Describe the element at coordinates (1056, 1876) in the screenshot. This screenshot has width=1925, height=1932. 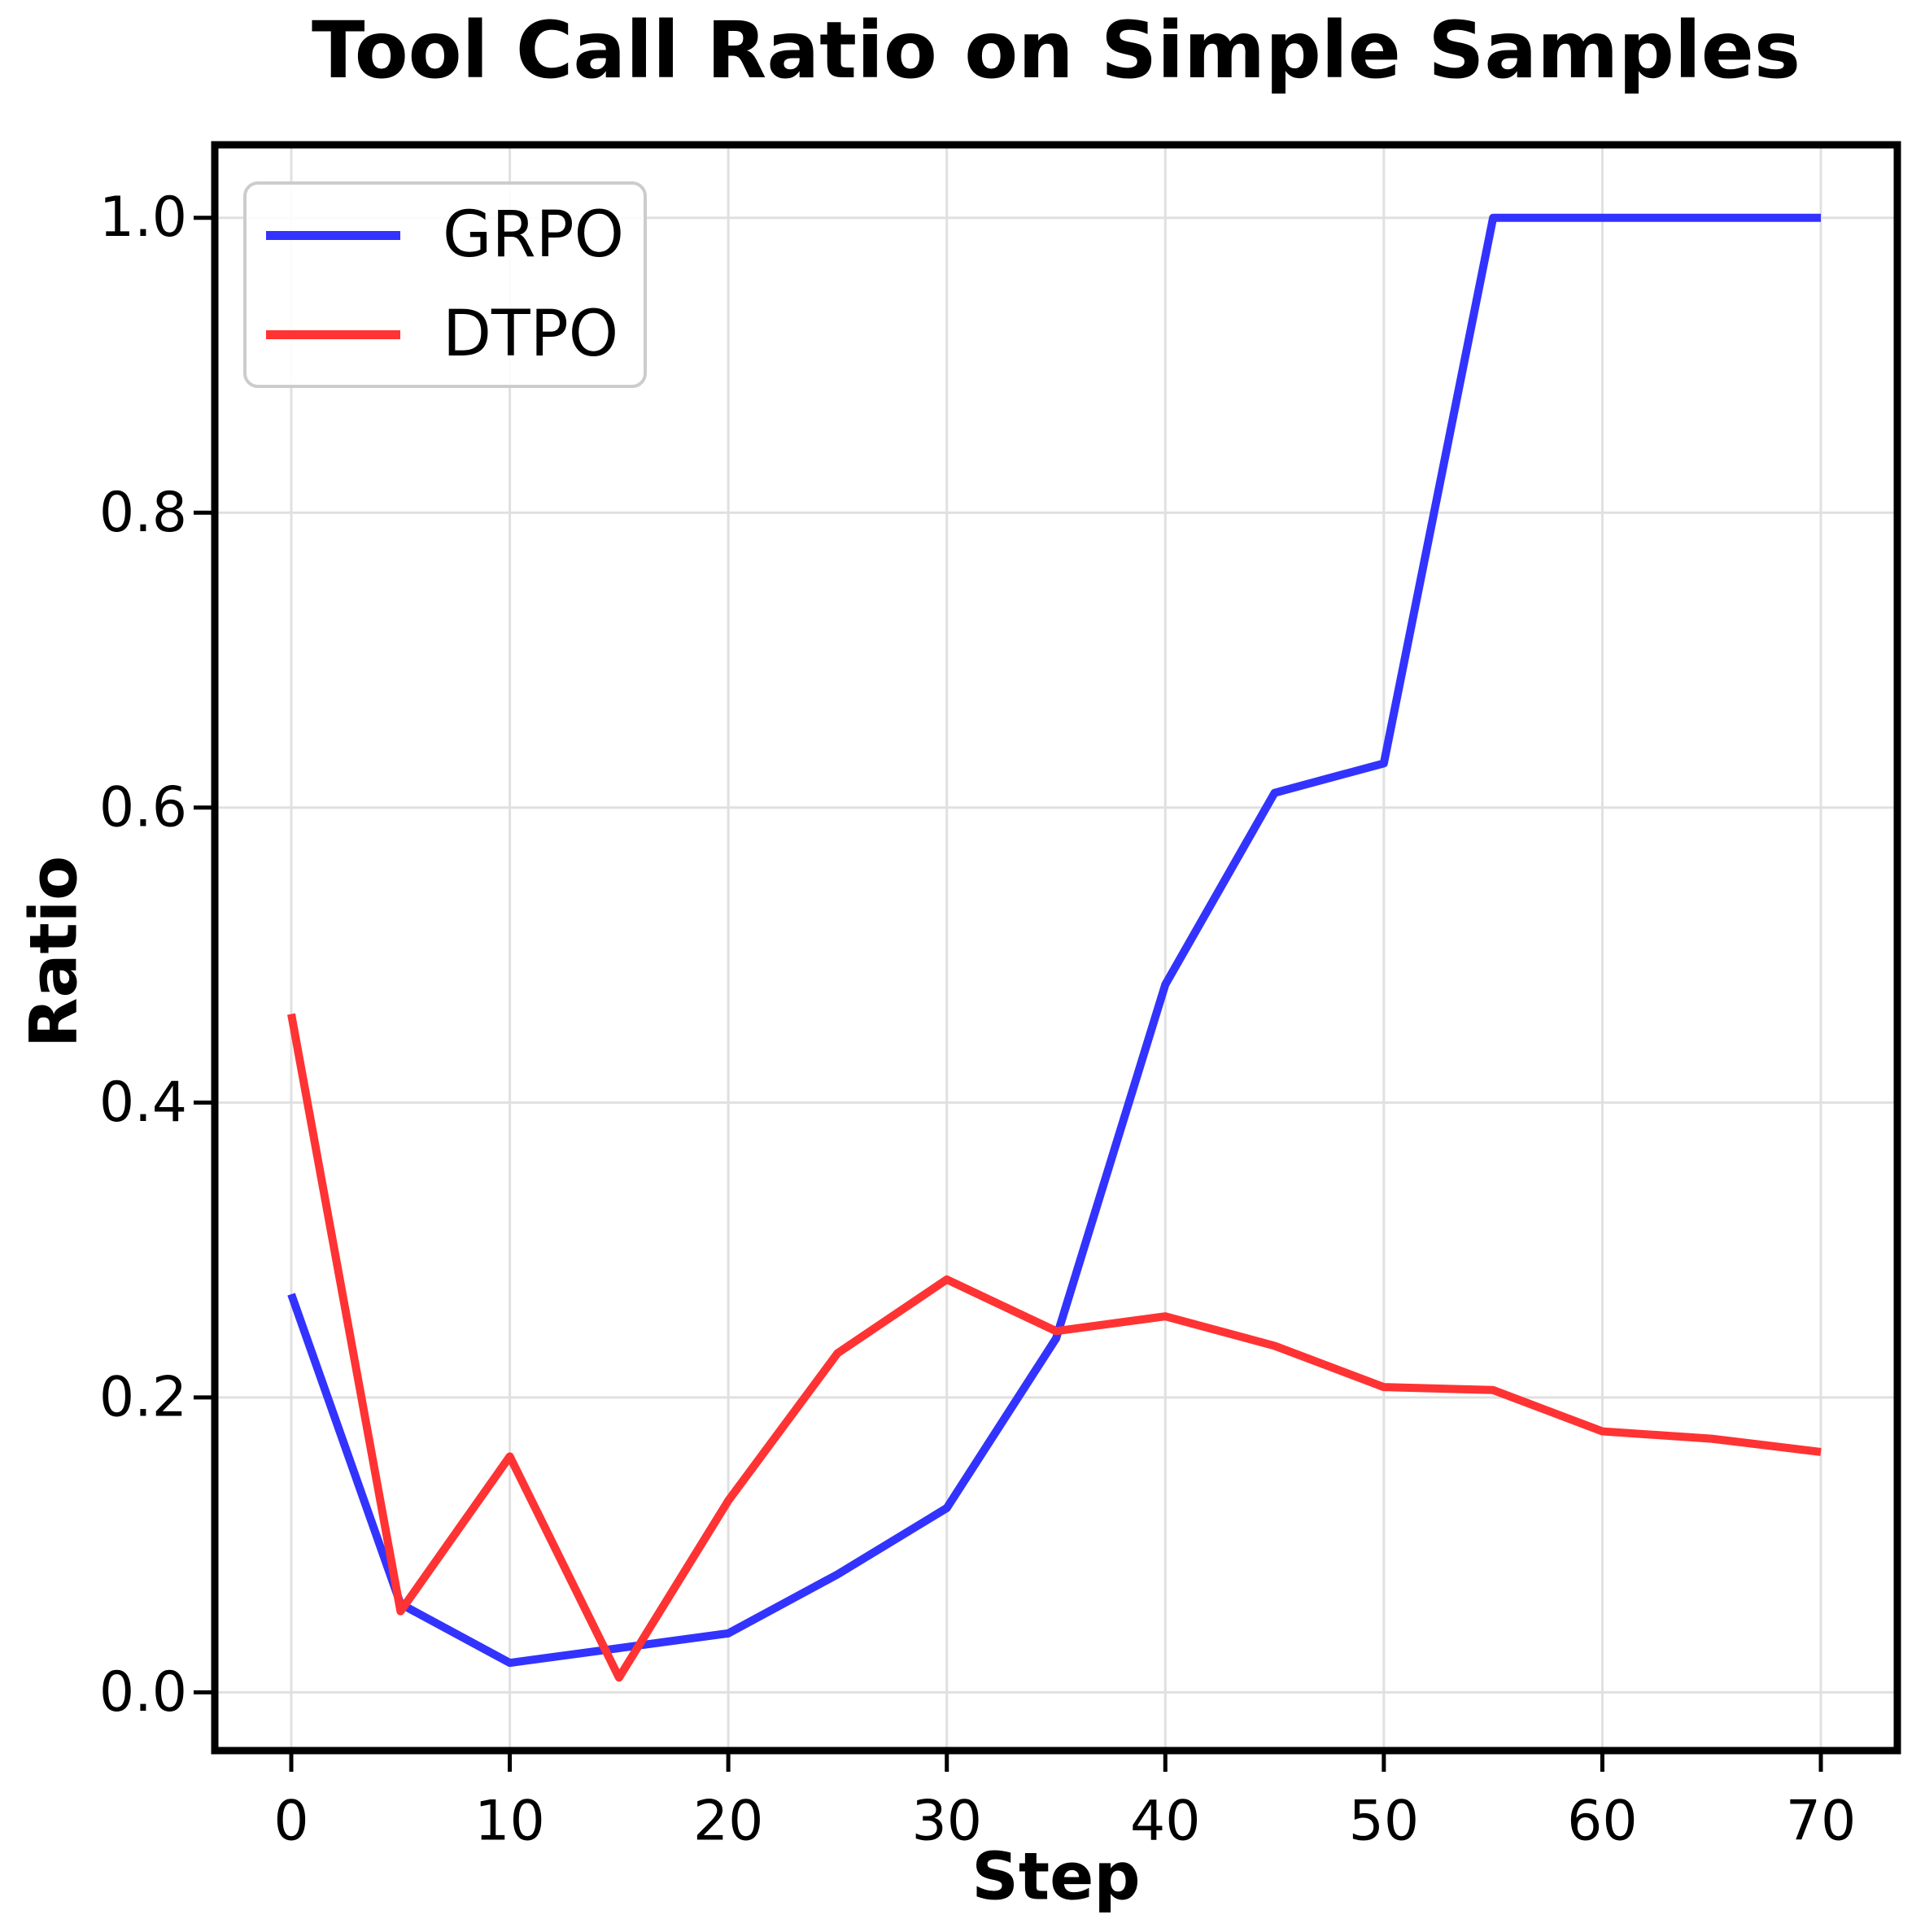
I see `x-axis-label: Step` at that location.